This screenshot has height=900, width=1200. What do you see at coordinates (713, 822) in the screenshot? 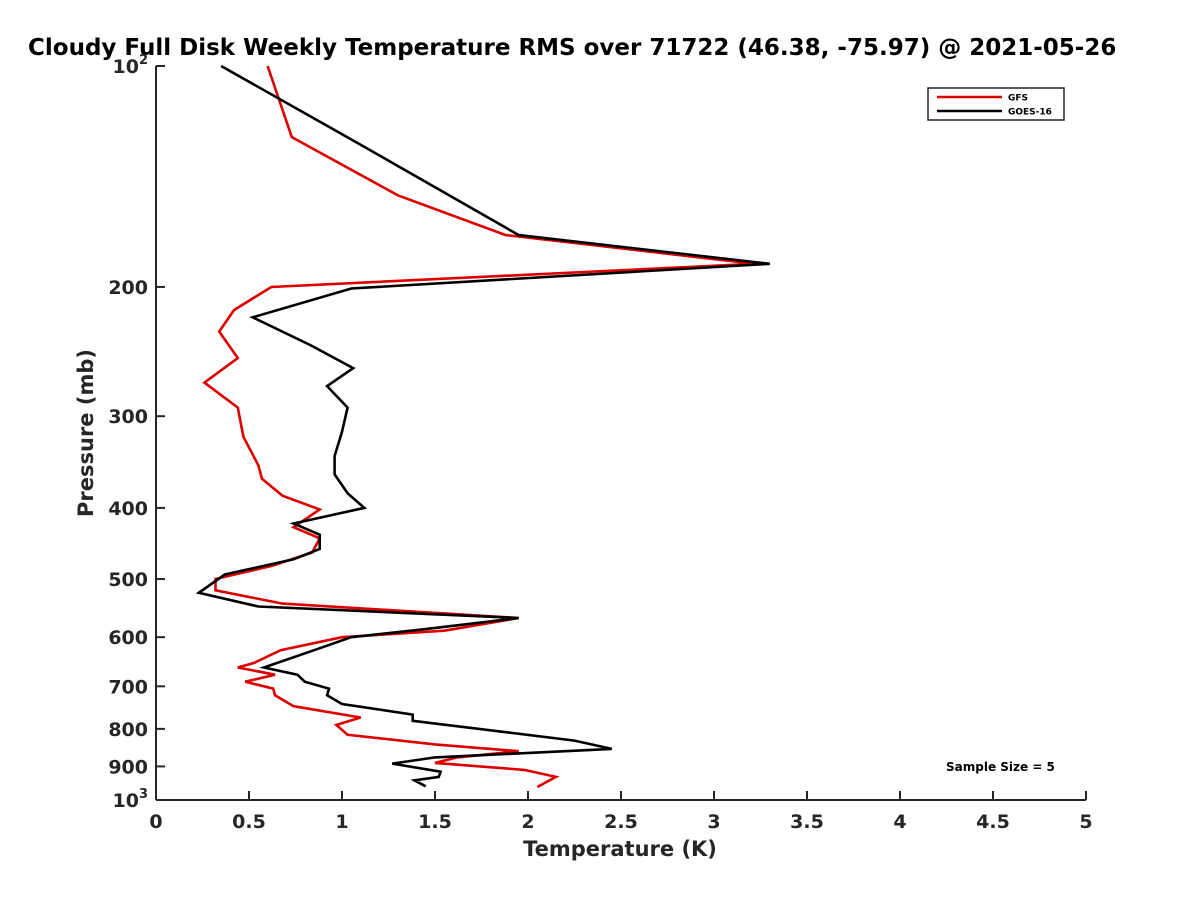
I see `x-tick-label: 3` at bounding box center [713, 822].